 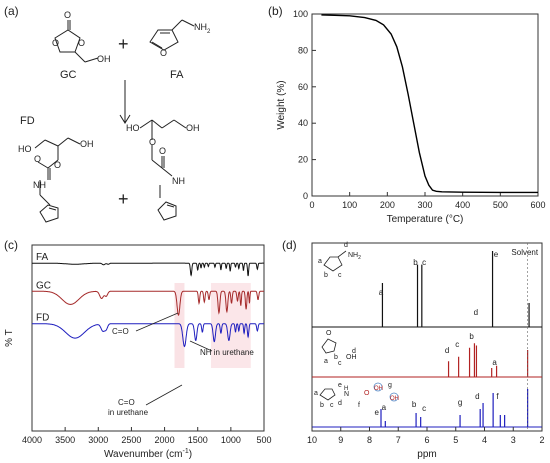 I want to click on nmr-fd-struct-o: O, so click(x=367, y=393).